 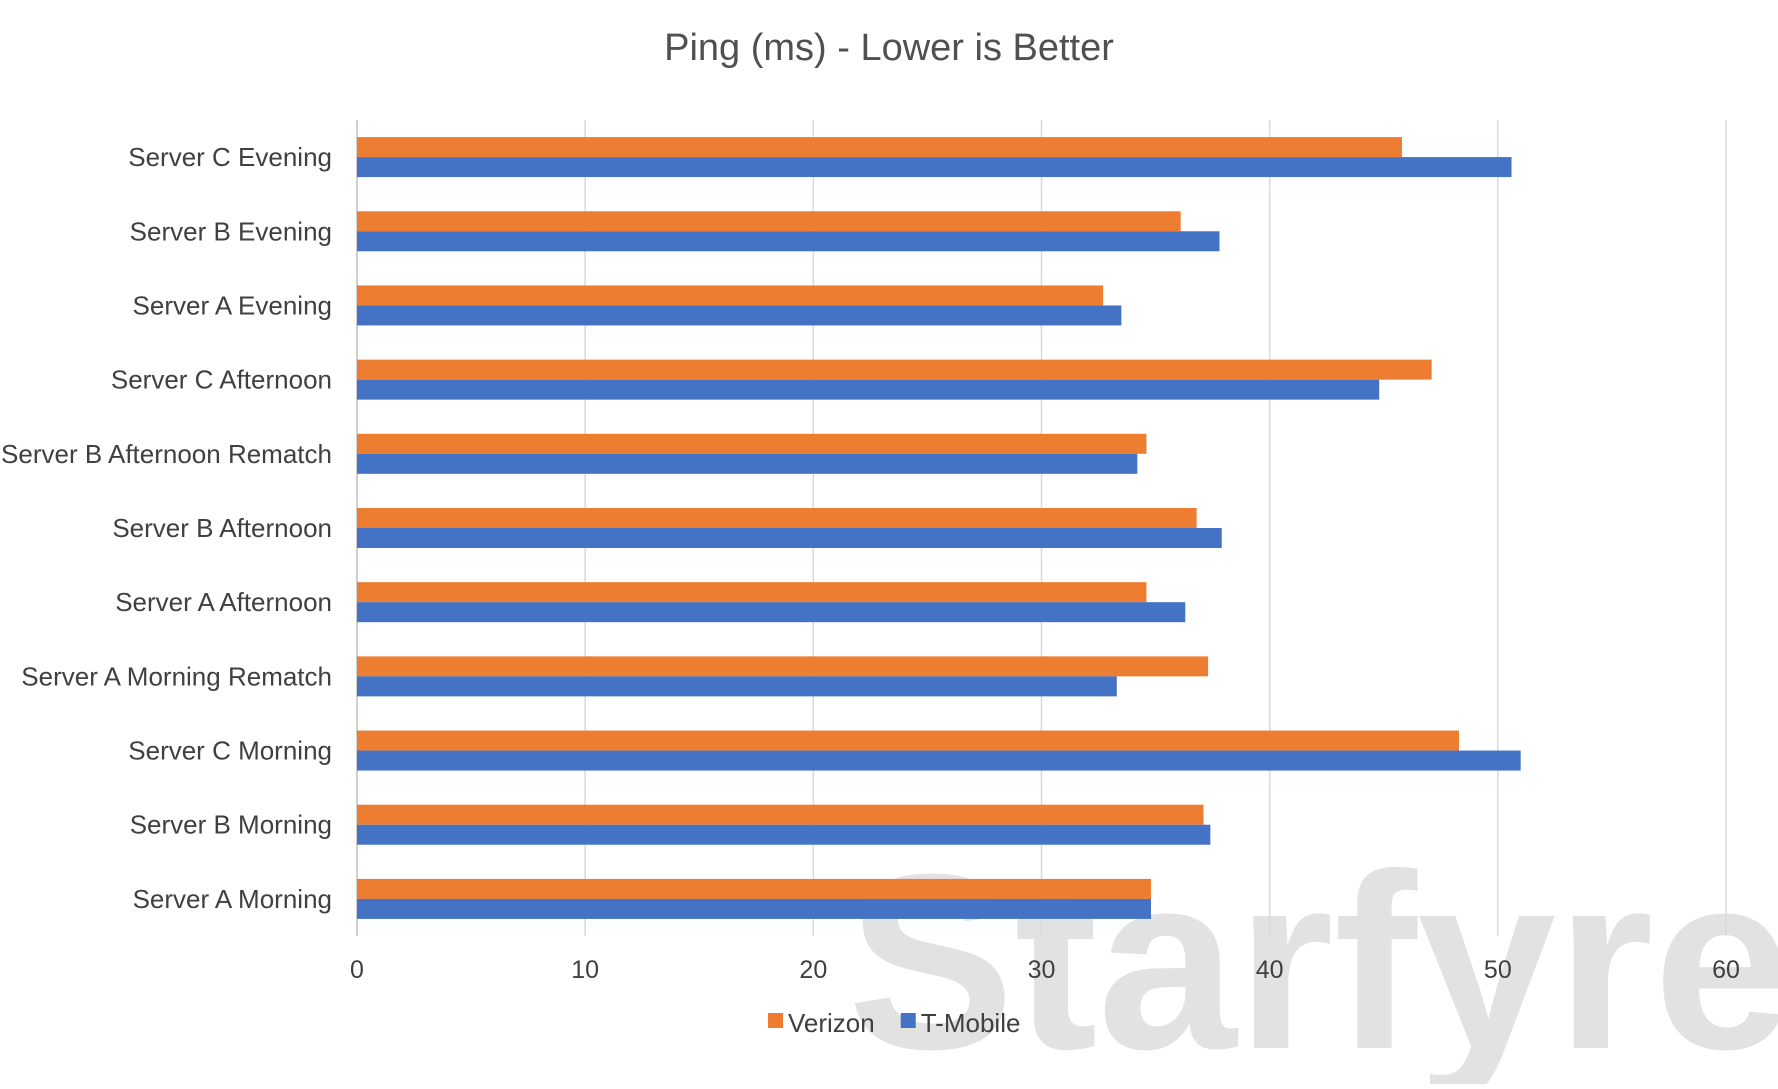 What do you see at coordinates (176, 676) in the screenshot?
I see `category-label: Server A Morning Rematch` at bounding box center [176, 676].